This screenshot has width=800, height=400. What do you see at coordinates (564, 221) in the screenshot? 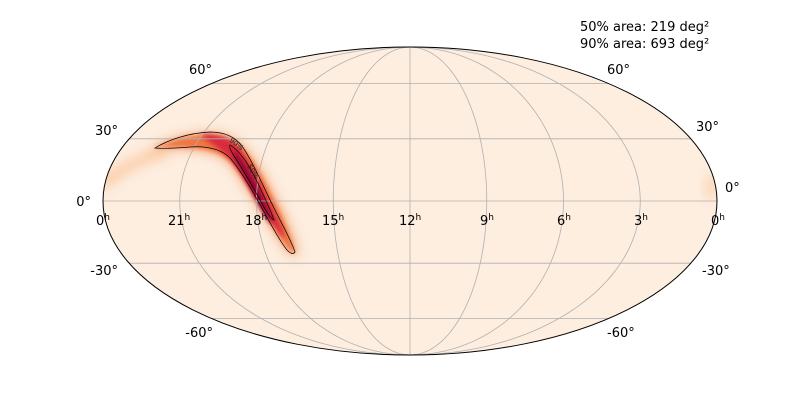
I see `ra-label-6h: 6h` at bounding box center [564, 221].